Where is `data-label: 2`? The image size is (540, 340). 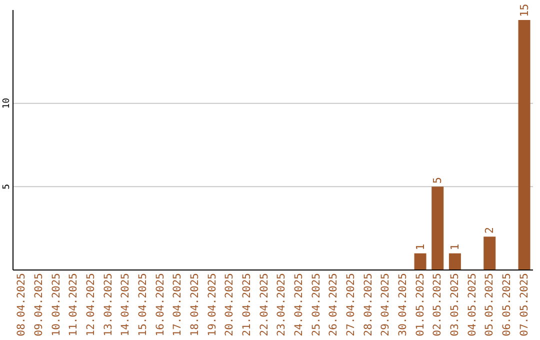
data-label: 2 is located at coordinates (489, 230).